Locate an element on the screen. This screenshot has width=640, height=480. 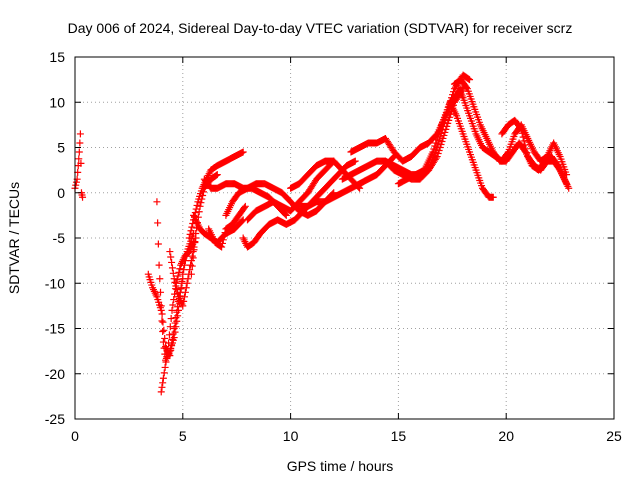
y-tick-label: -20 is located at coordinates (55, 374).